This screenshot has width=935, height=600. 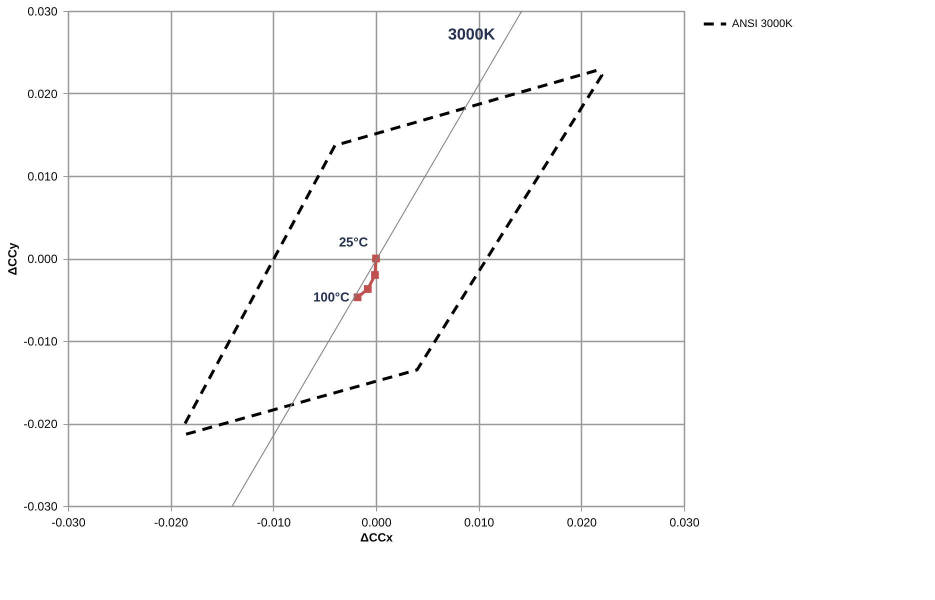 I want to click on y-tick-label: -0.020, so click(x=40, y=424).